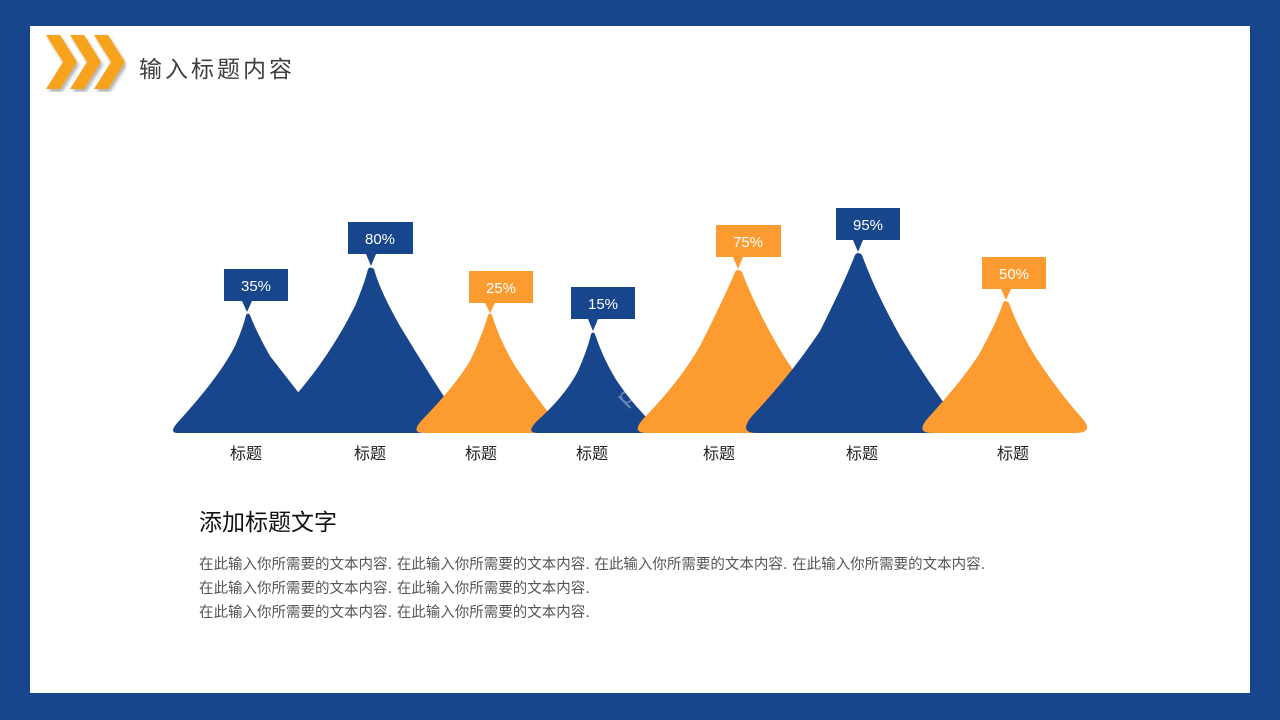 The image size is (1280, 720). I want to click on value-label: 95%, so click(868, 225).